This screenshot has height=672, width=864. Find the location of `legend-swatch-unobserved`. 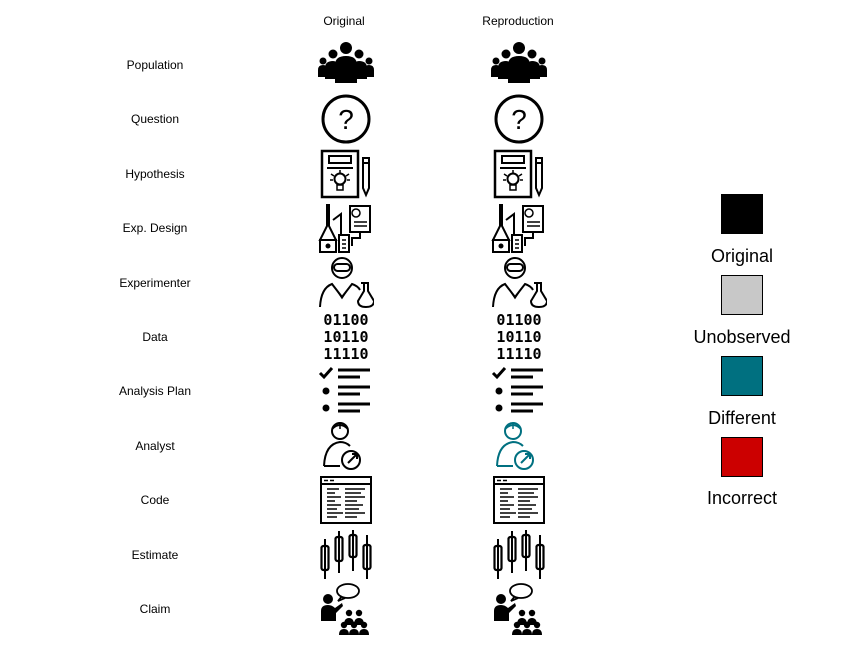

legend-swatch-unobserved is located at coordinates (742, 295).